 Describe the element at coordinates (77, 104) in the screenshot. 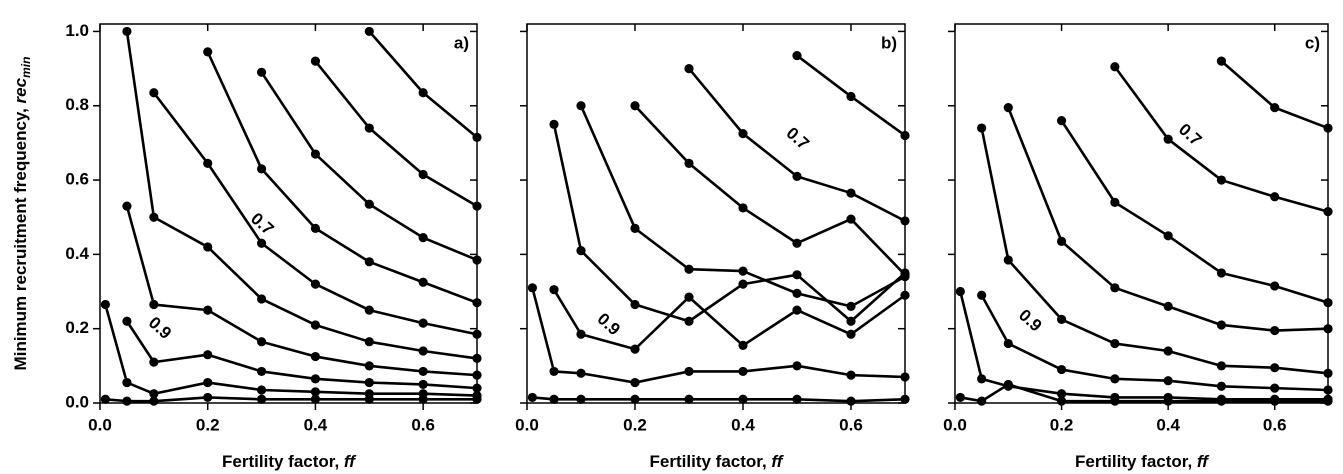

I see `y-tick-label: 0.8` at that location.